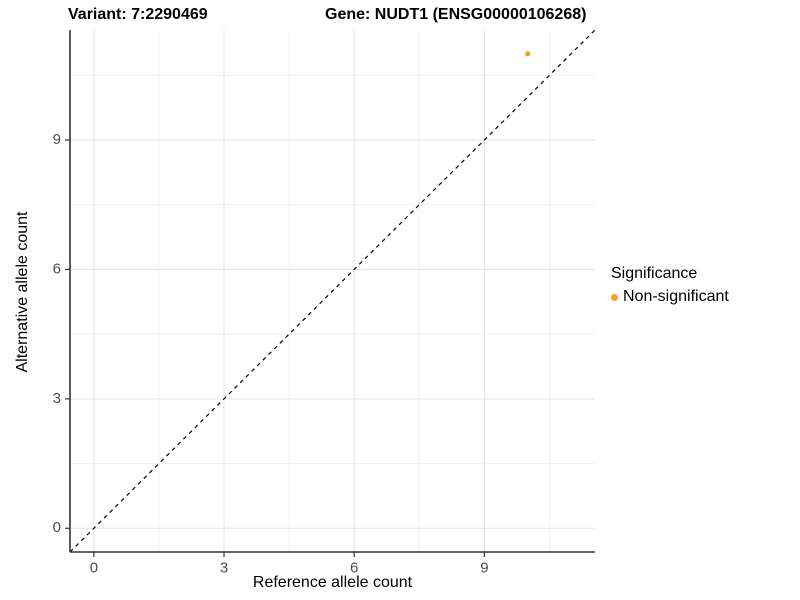  What do you see at coordinates (676, 296) in the screenshot?
I see `legend-item-label: Non-significant` at bounding box center [676, 296].